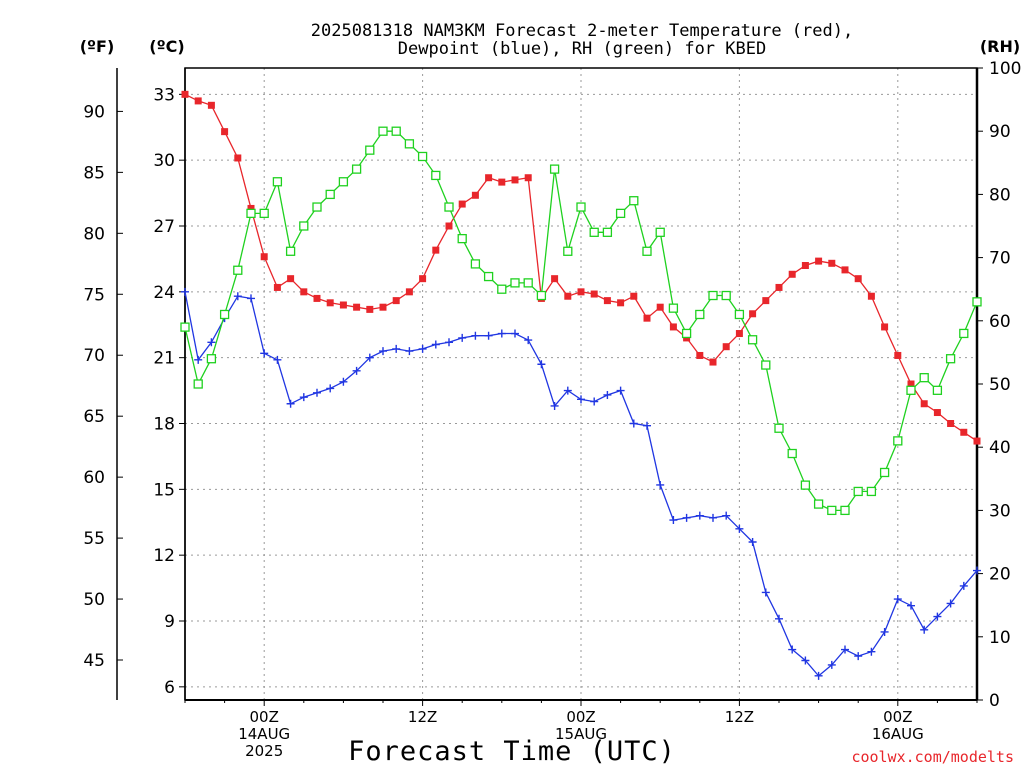  I want to click on rh-tick-label: 70, so click(1000, 259).